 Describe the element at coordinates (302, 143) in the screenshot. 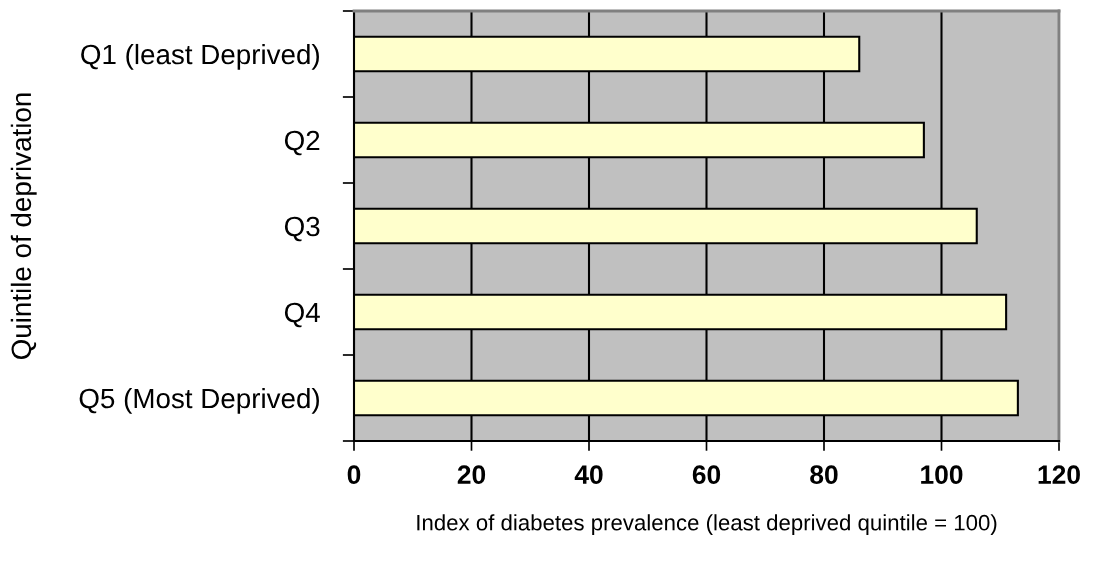

I see `y-tick-label: Q2` at that location.